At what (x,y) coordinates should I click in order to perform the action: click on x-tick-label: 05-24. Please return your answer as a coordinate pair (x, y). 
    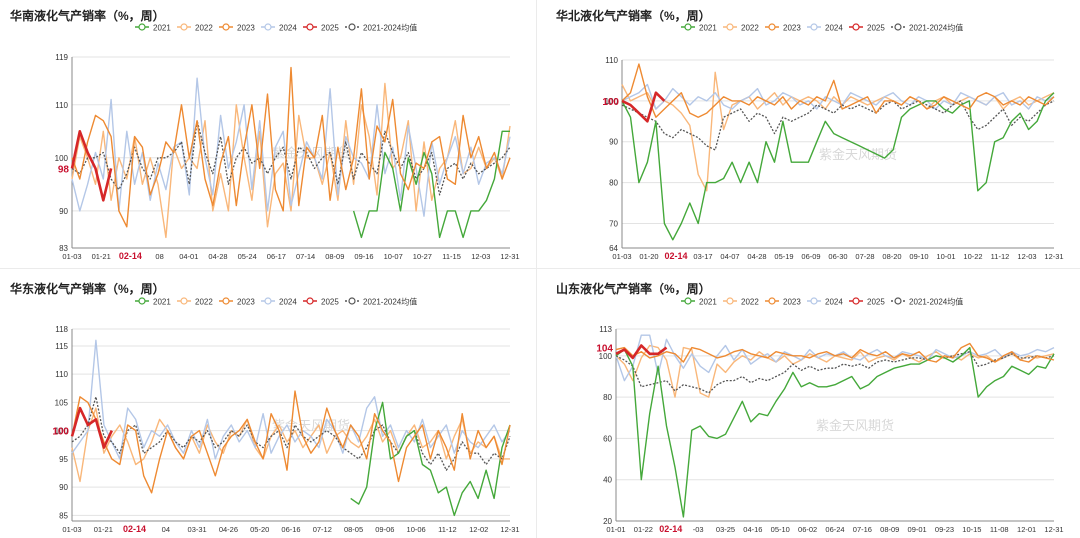
    Looking at the image, I should click on (247, 256).